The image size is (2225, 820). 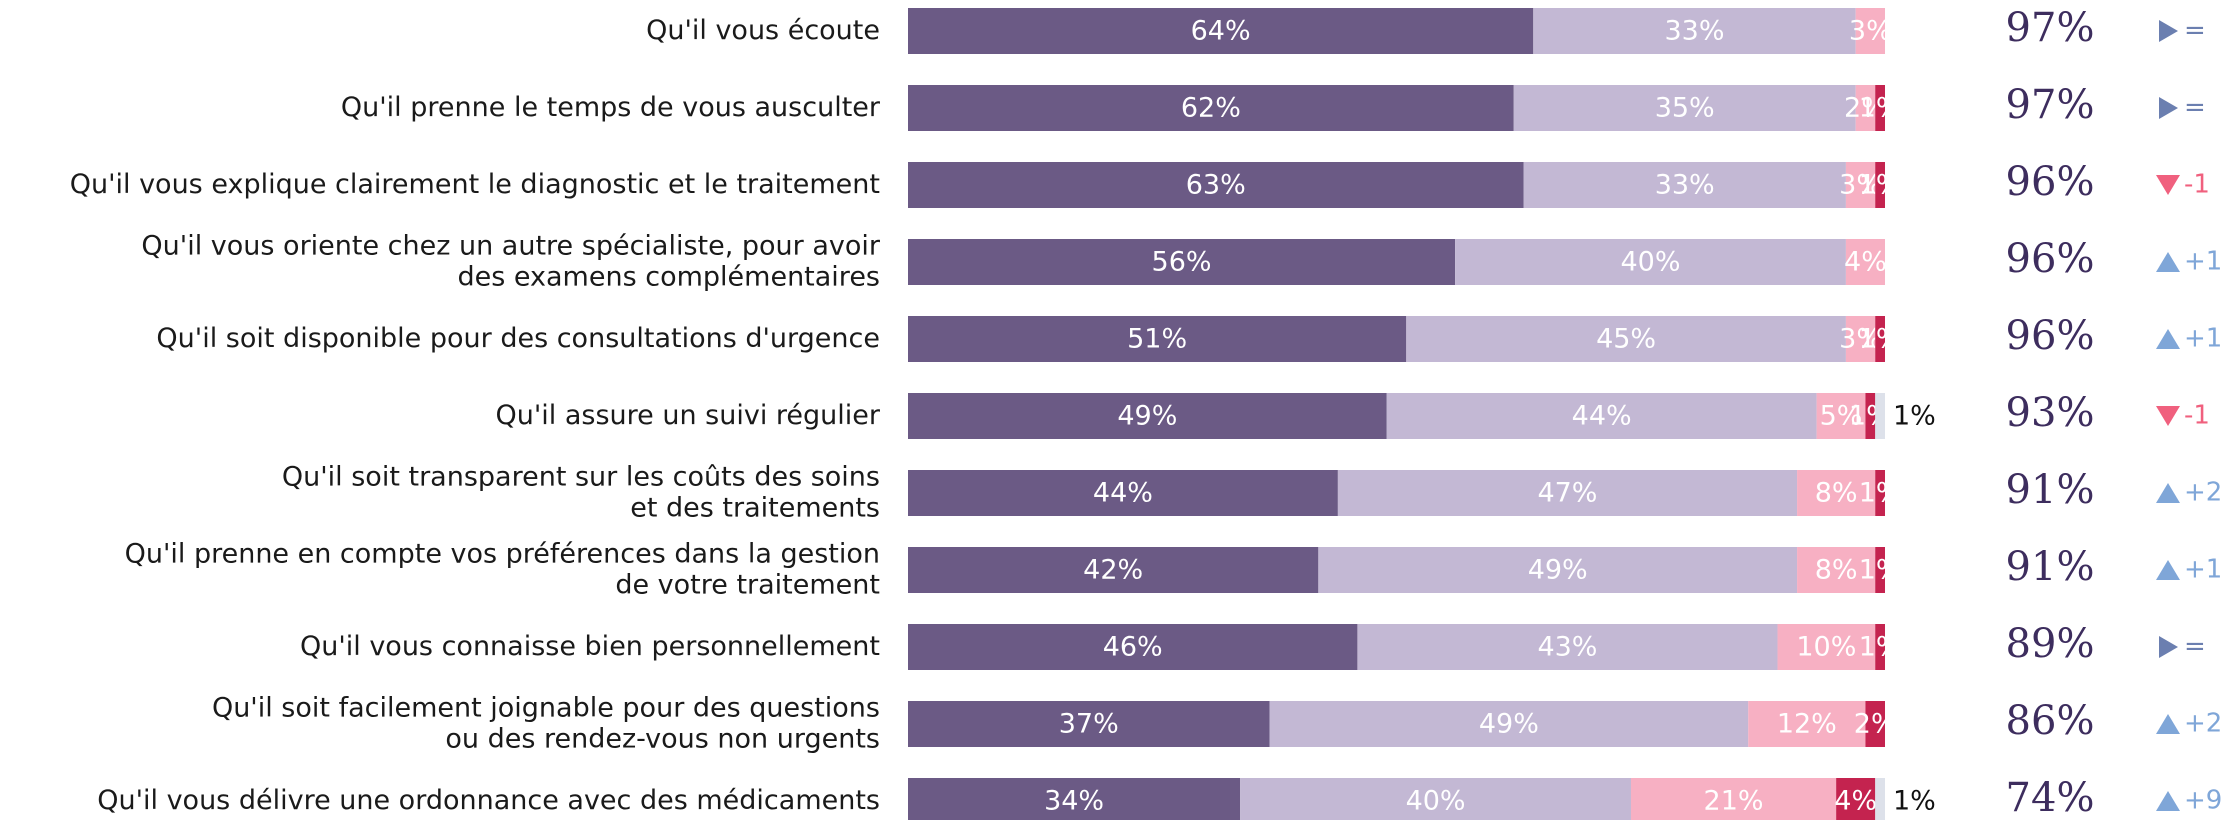 What do you see at coordinates (2203, 570) in the screenshot?
I see `change-label: +1` at bounding box center [2203, 570].